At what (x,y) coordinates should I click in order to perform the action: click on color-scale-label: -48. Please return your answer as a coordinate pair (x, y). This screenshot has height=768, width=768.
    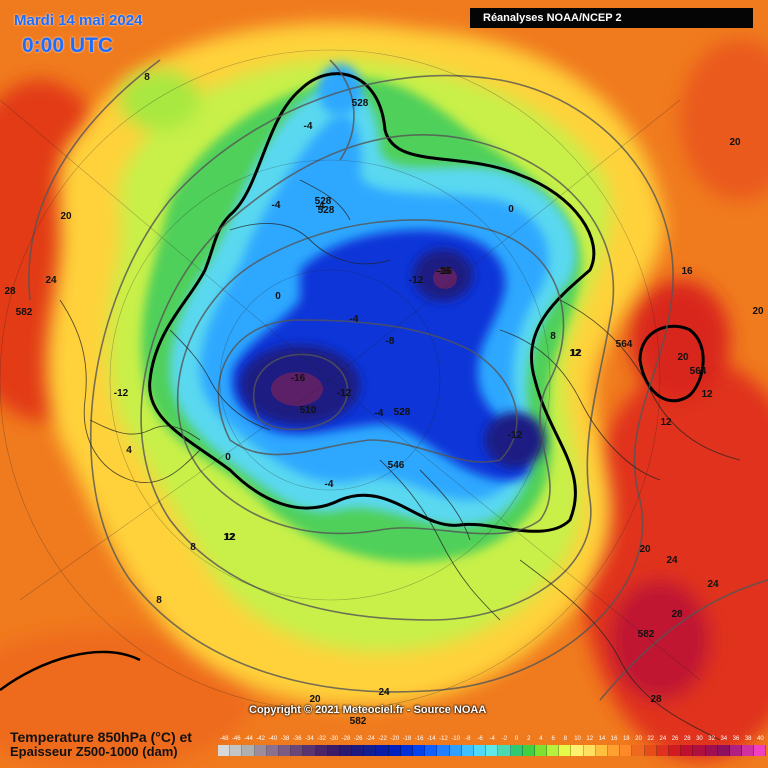
    Looking at the image, I should click on (224, 739).